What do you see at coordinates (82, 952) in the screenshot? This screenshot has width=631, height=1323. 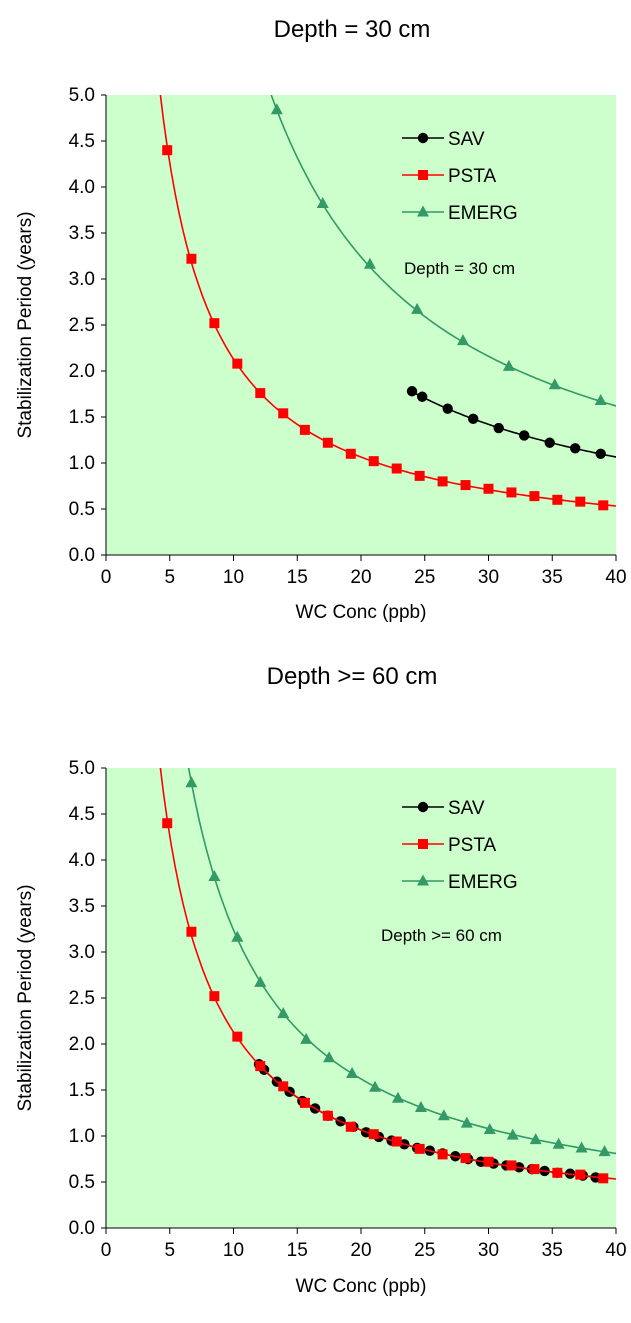 I see `y-tick-label: 3.0` at bounding box center [82, 952].